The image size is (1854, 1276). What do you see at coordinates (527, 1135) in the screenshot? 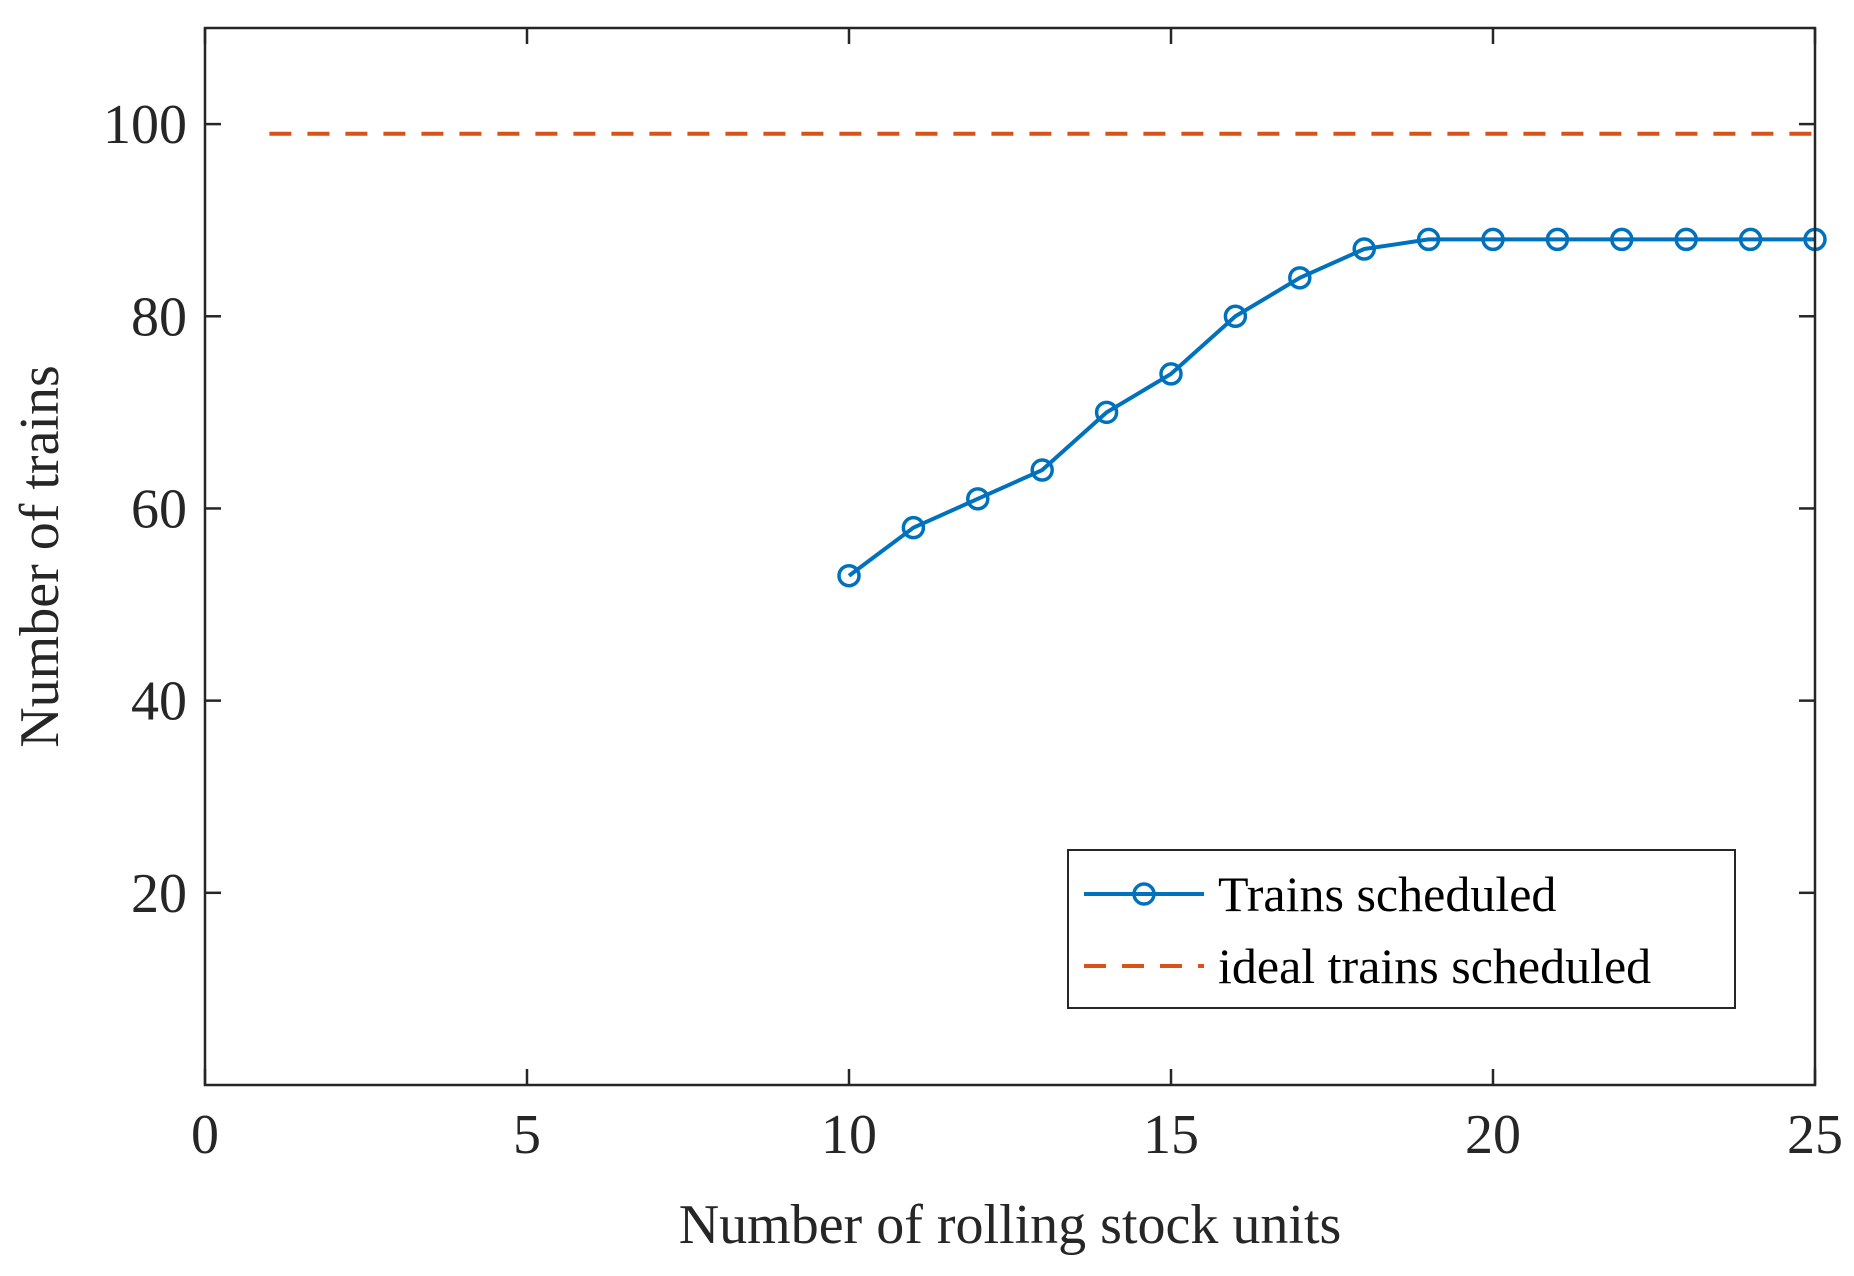
I see `x-tick-label: 5` at bounding box center [527, 1135].